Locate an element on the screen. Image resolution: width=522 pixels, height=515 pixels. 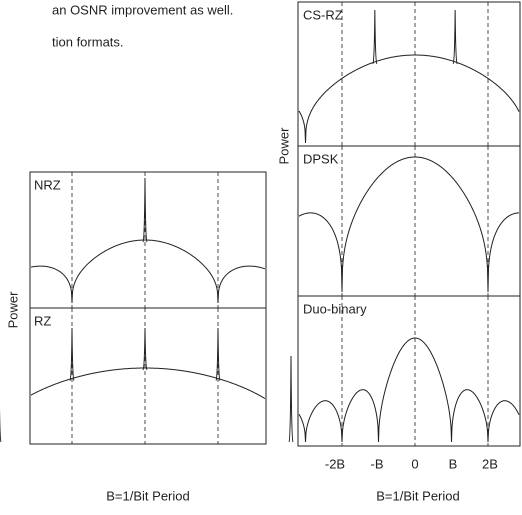
body-text: an OSNR improvement as well. is located at coordinates (142, 9).